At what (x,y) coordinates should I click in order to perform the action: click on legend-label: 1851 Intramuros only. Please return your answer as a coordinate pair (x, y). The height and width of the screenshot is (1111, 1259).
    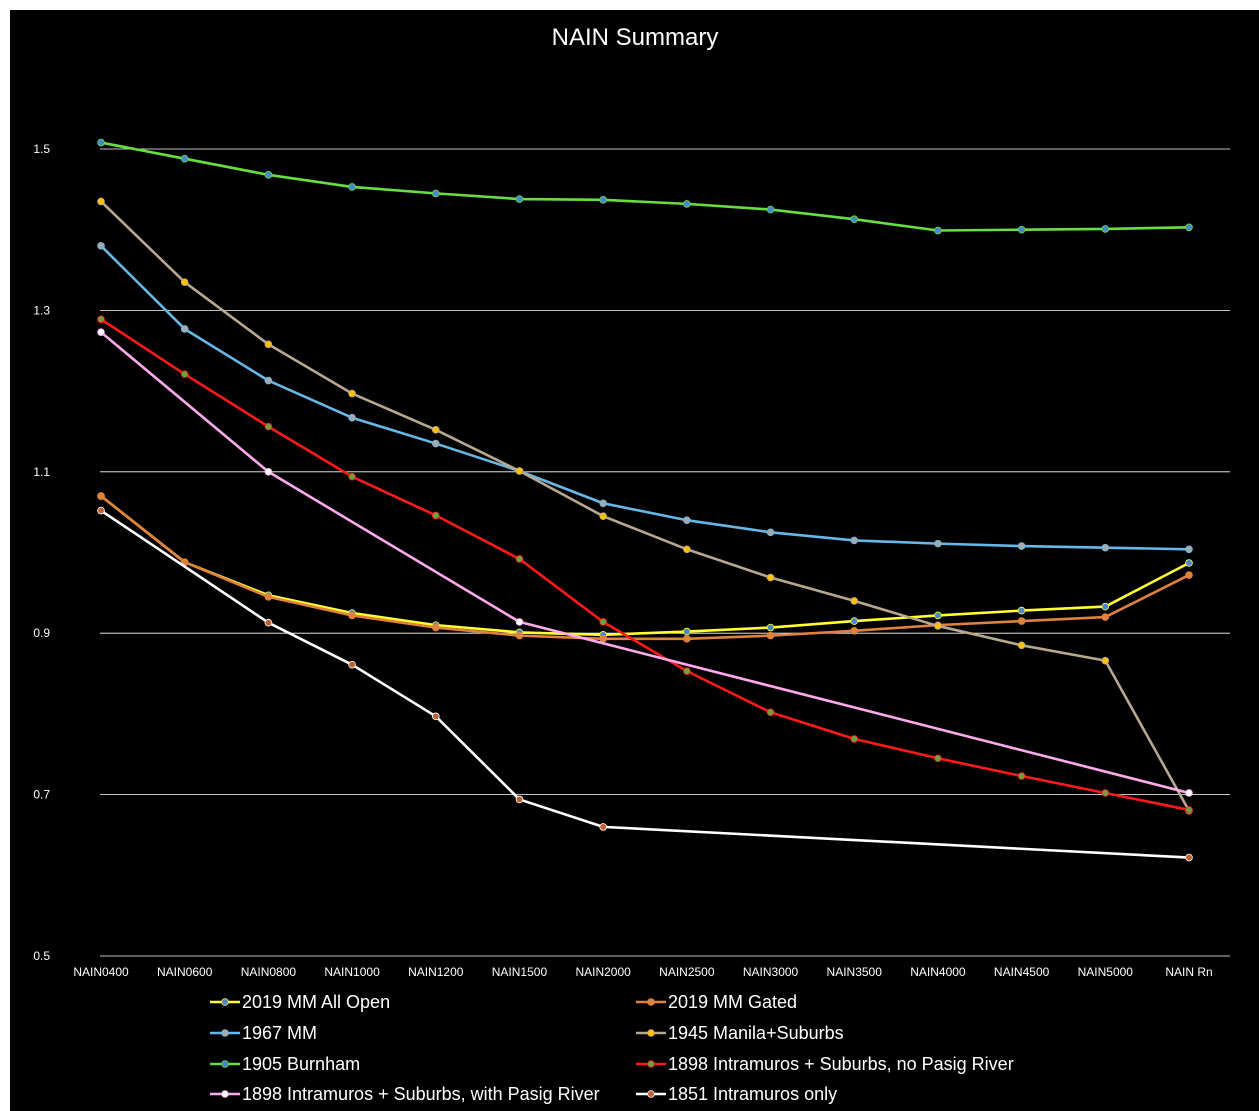
    Looking at the image, I should click on (752, 1094).